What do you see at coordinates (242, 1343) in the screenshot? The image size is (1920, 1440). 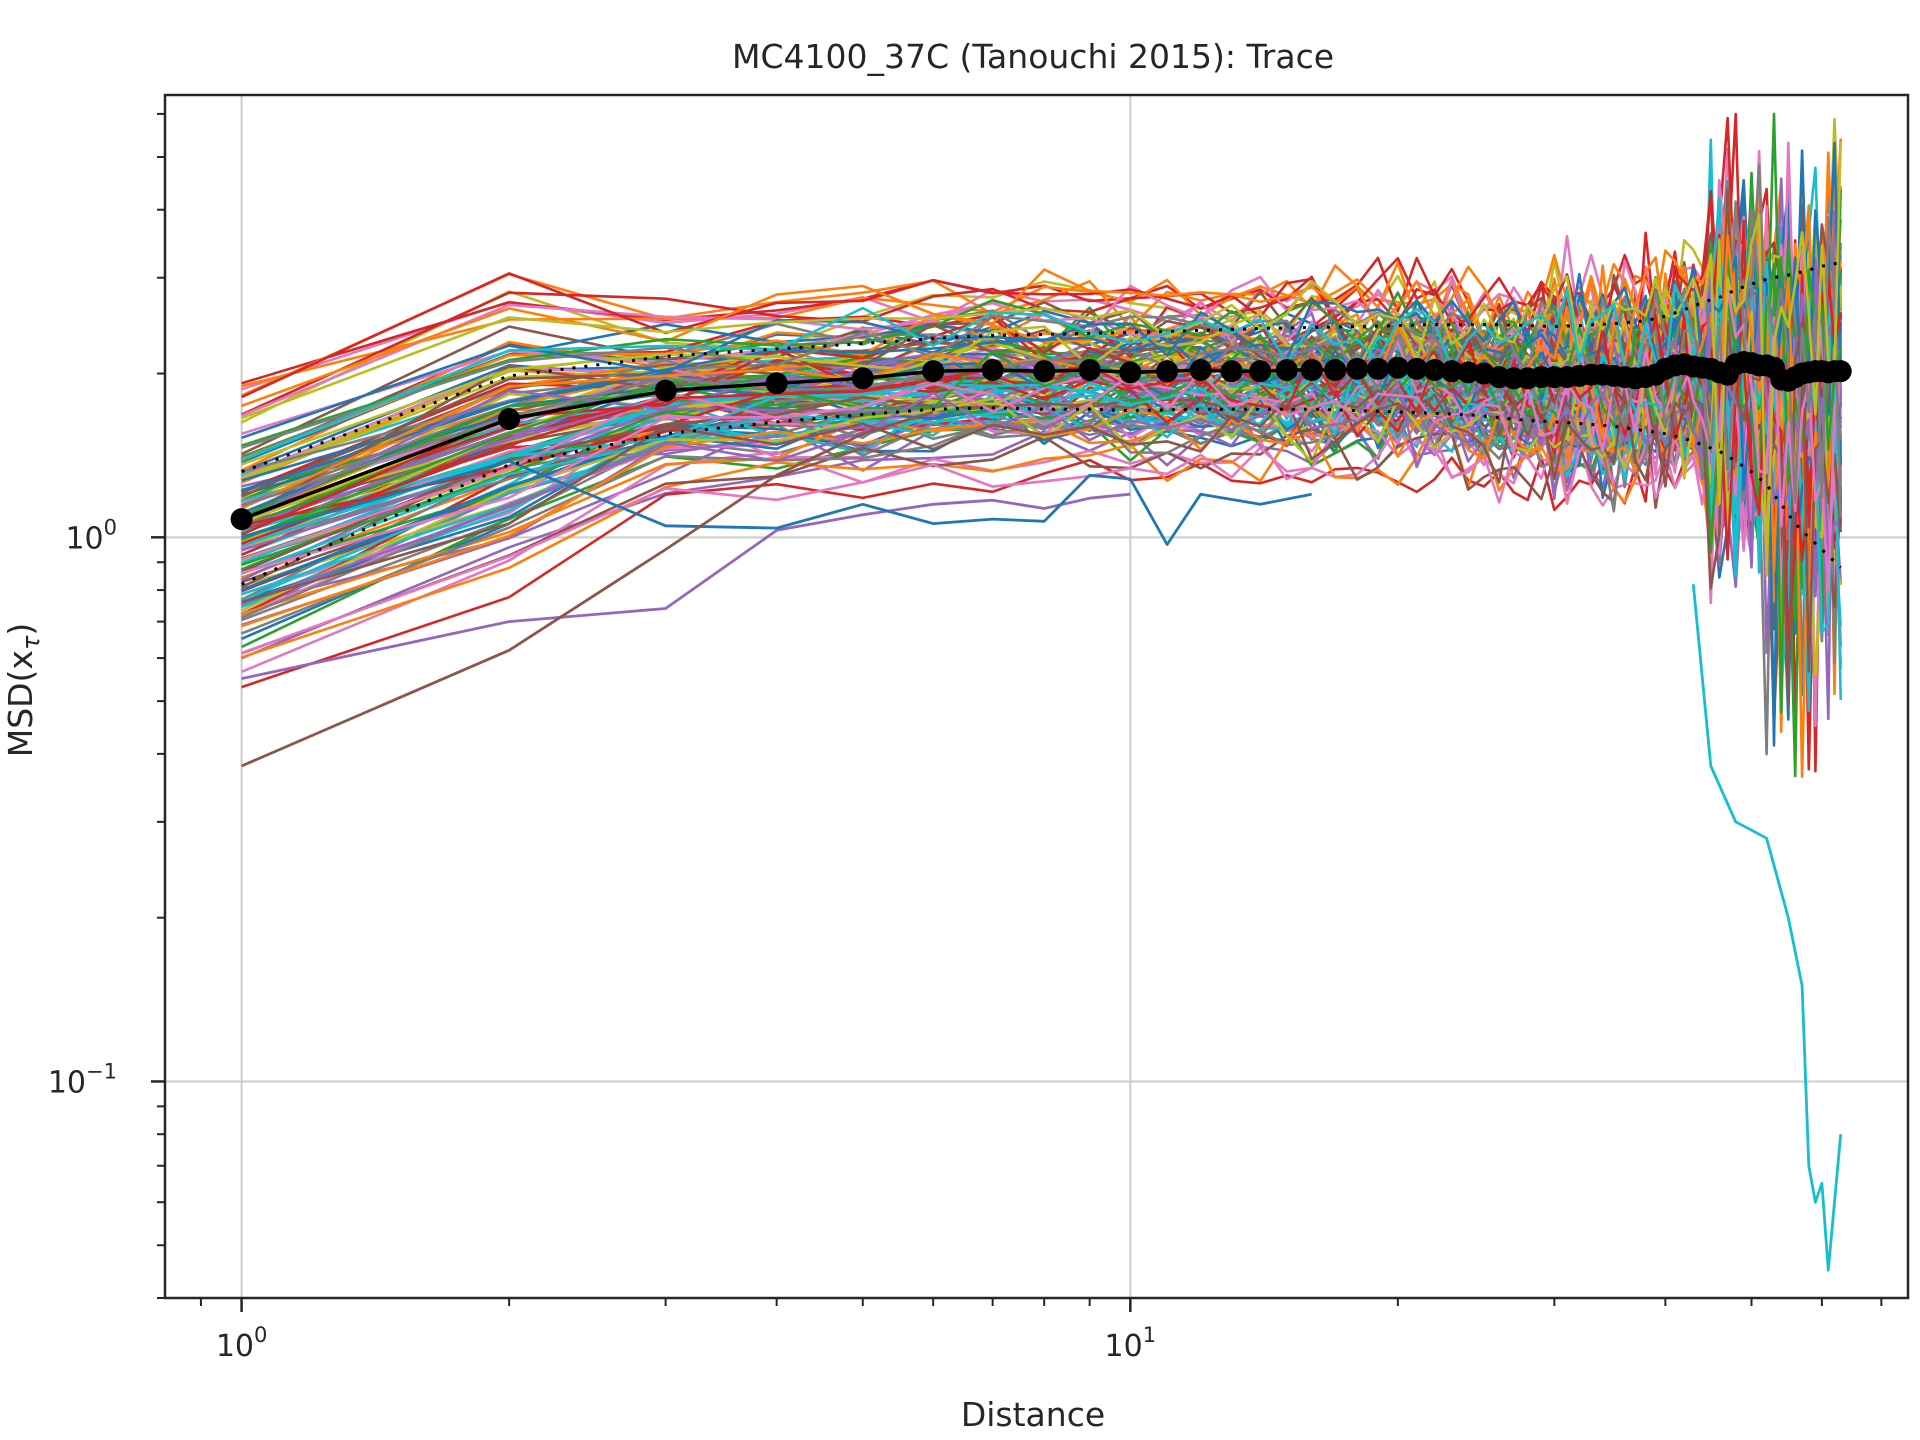 I see `x-tick-label: 10⁰` at bounding box center [242, 1343].